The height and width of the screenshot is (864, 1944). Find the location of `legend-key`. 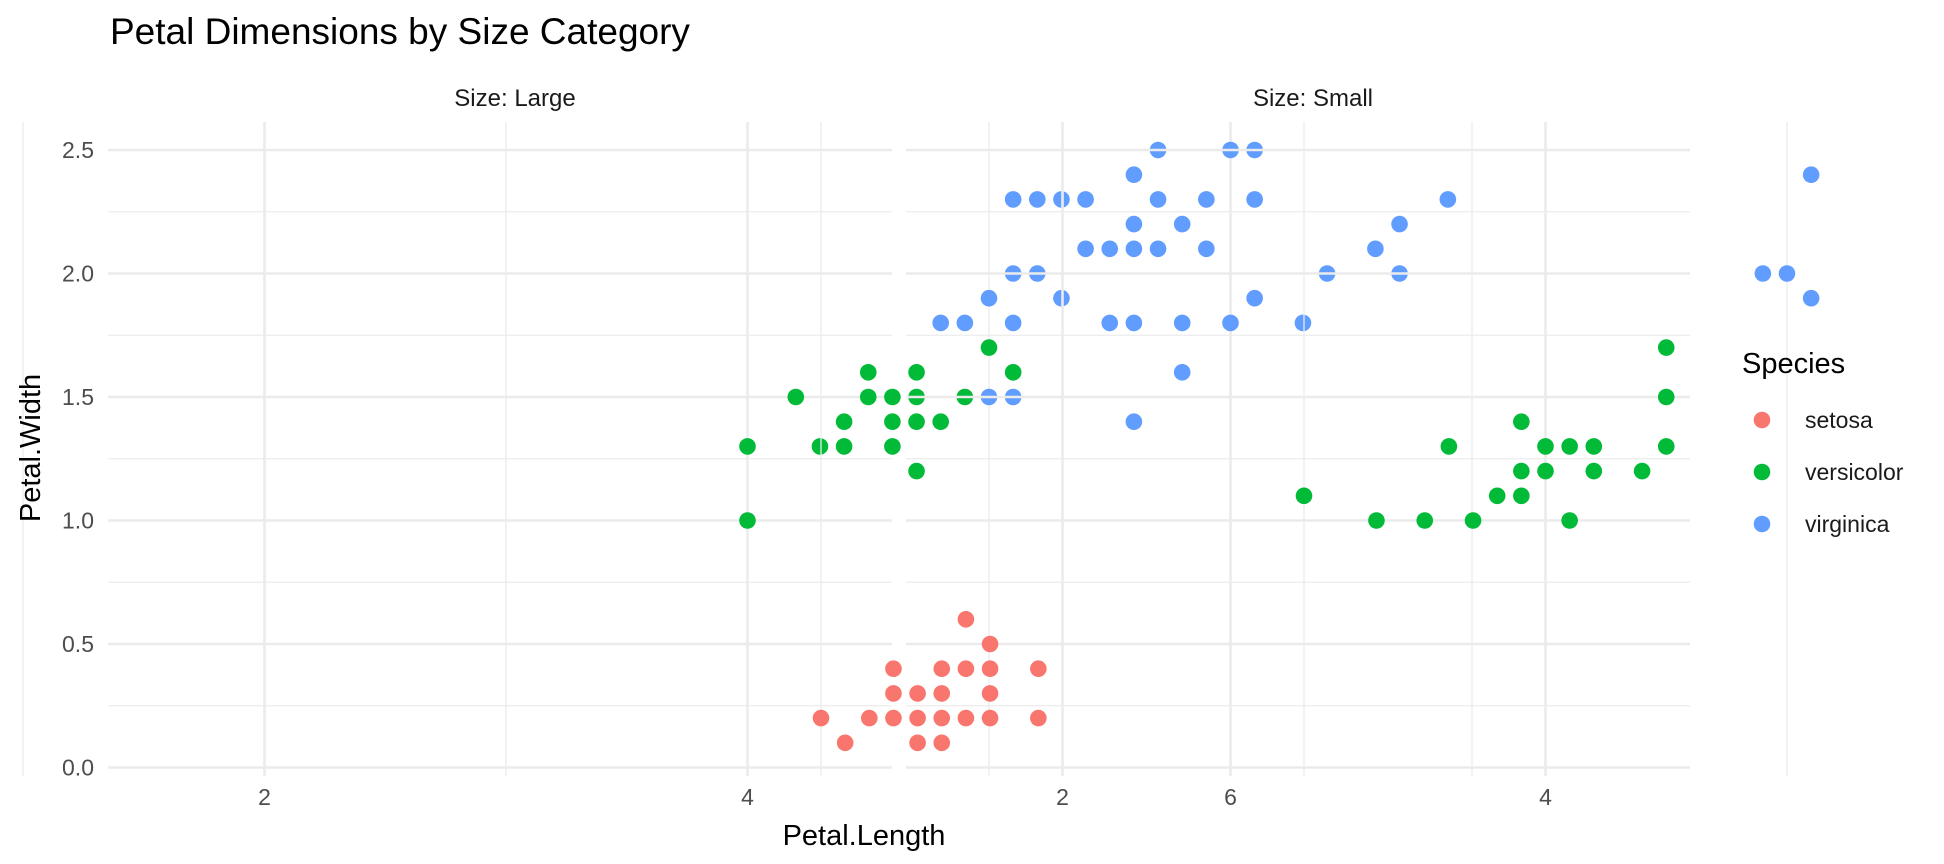

legend-key is located at coordinates (1762, 420).